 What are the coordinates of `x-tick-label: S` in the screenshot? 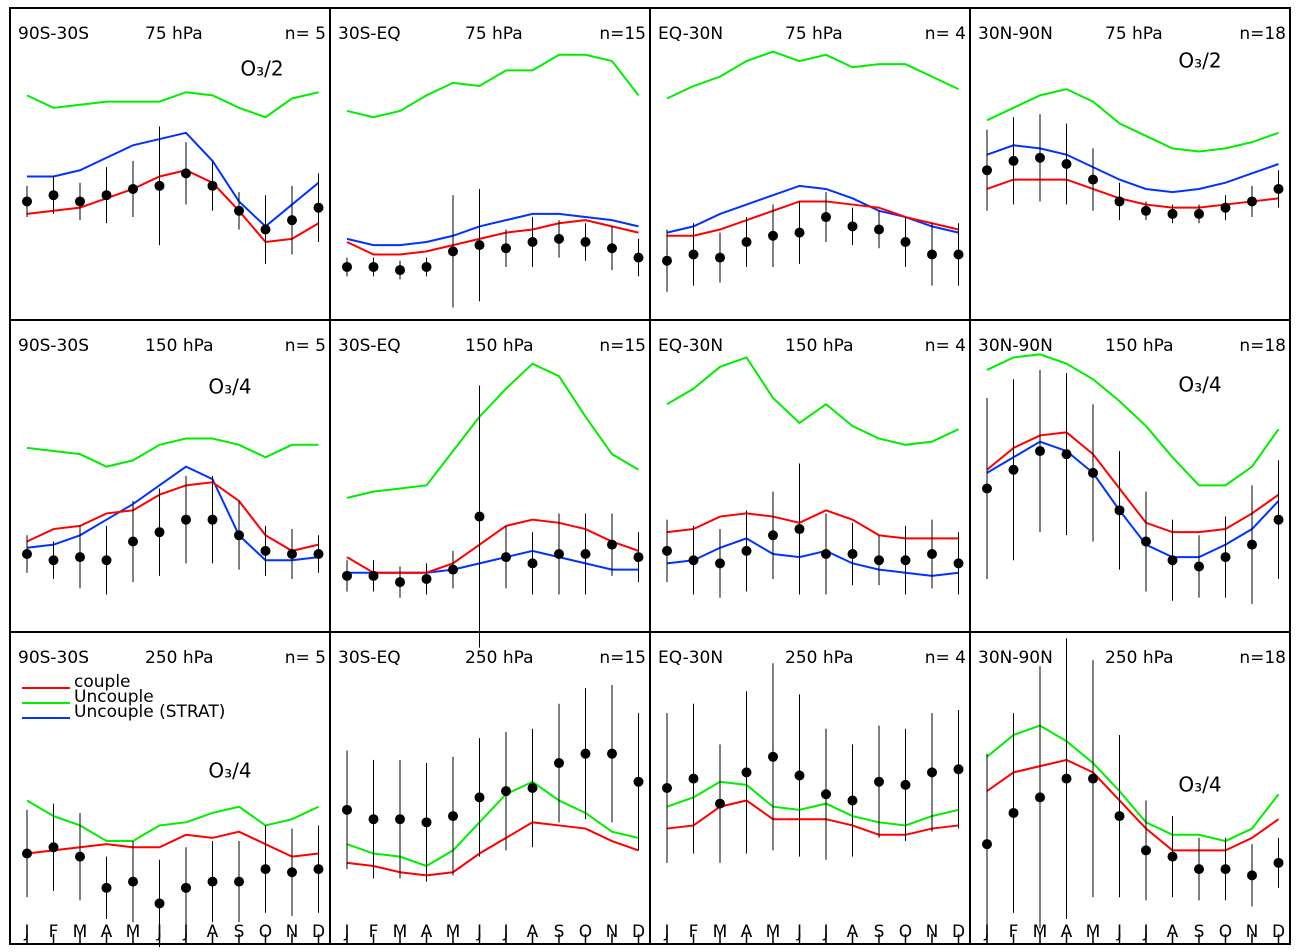 It's located at (1199, 932).